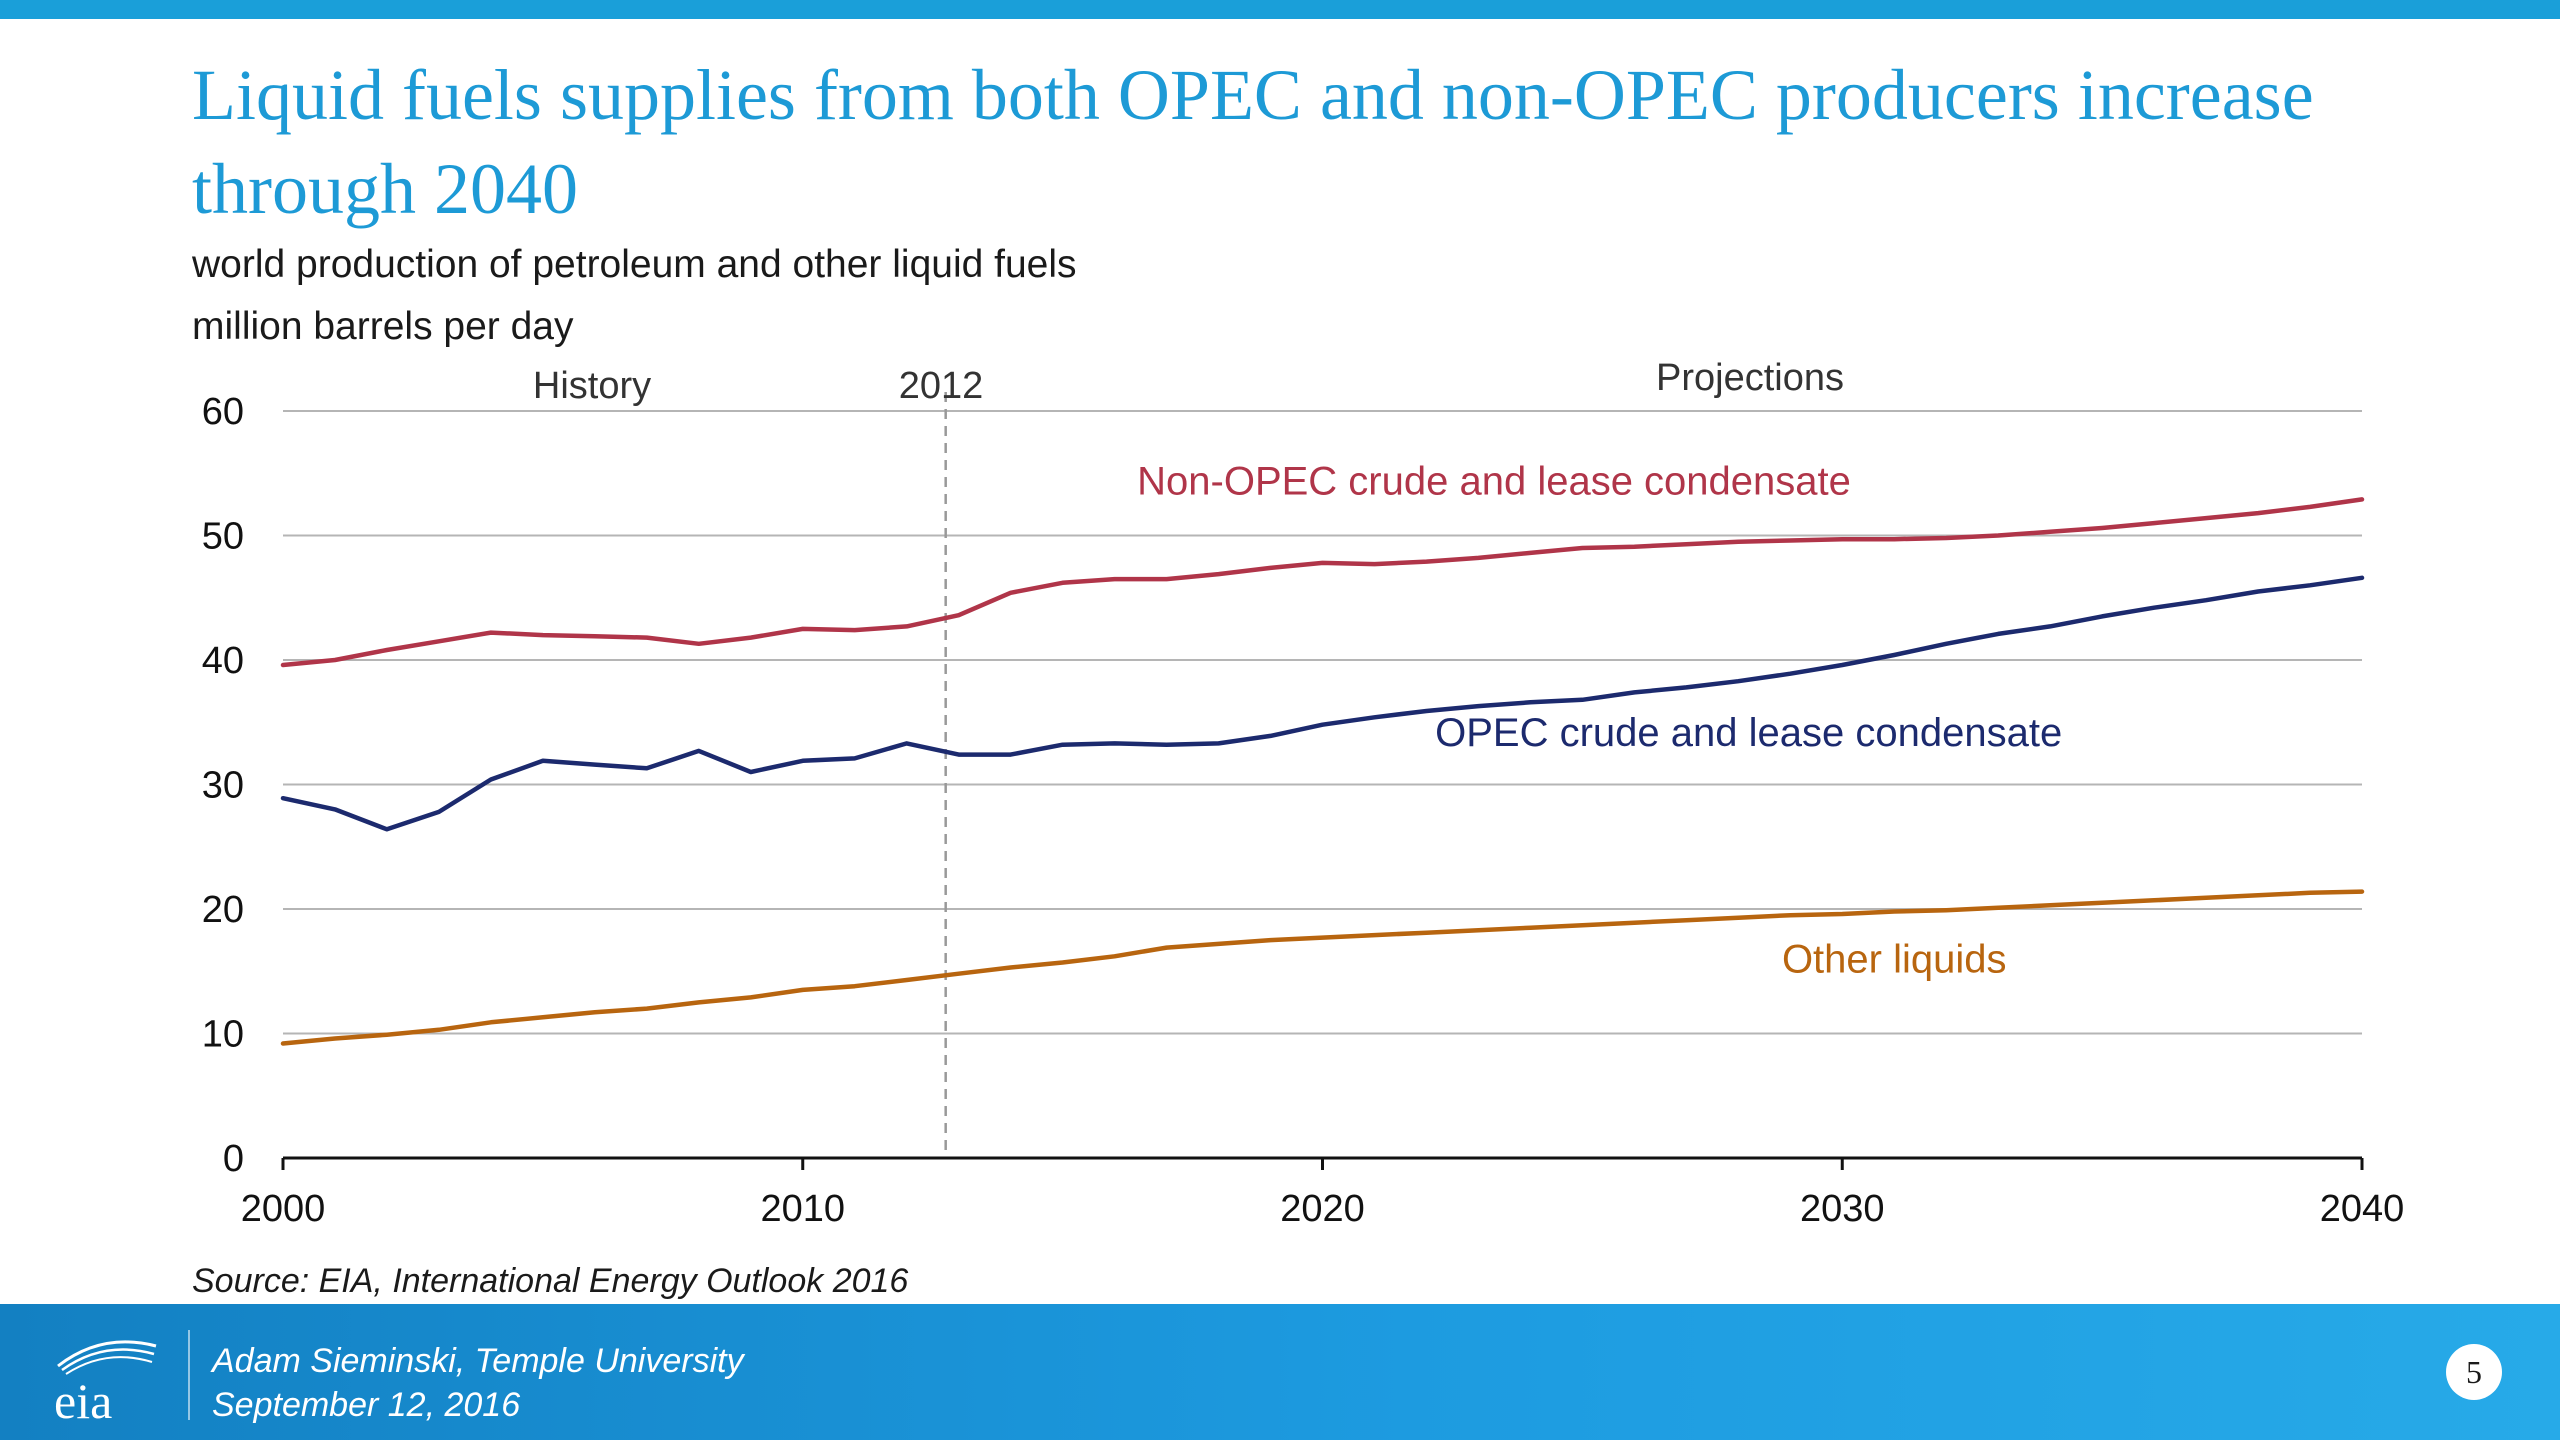 This screenshot has height=1440, width=2560. I want to click on y-tick-label: 60, so click(223, 412).